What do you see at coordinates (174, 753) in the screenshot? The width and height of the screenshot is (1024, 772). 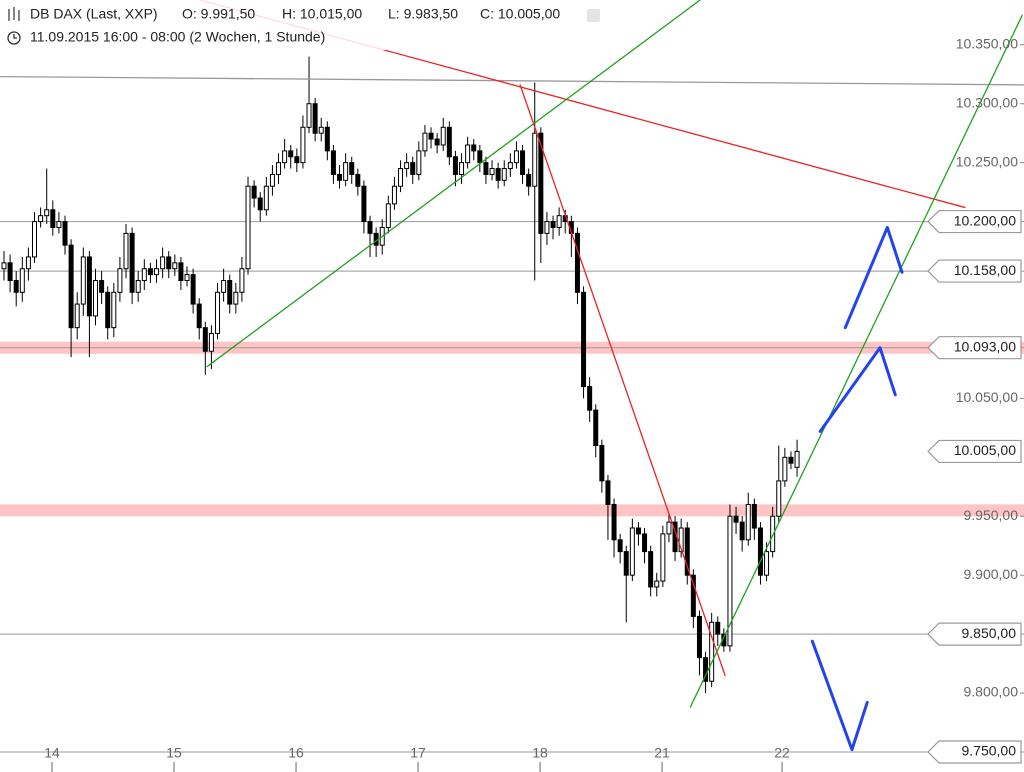 I see `x-tick-label: 15` at bounding box center [174, 753].